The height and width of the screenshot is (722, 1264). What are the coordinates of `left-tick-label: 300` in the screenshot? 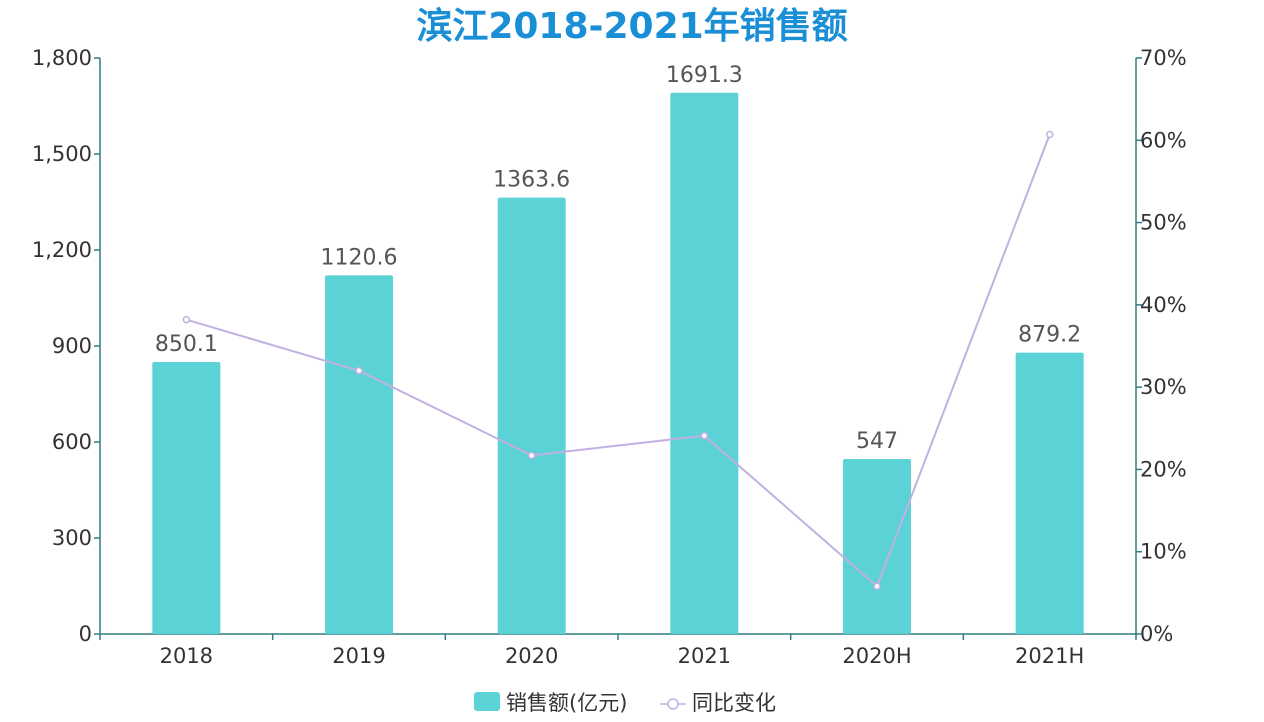 It's located at (72, 538).